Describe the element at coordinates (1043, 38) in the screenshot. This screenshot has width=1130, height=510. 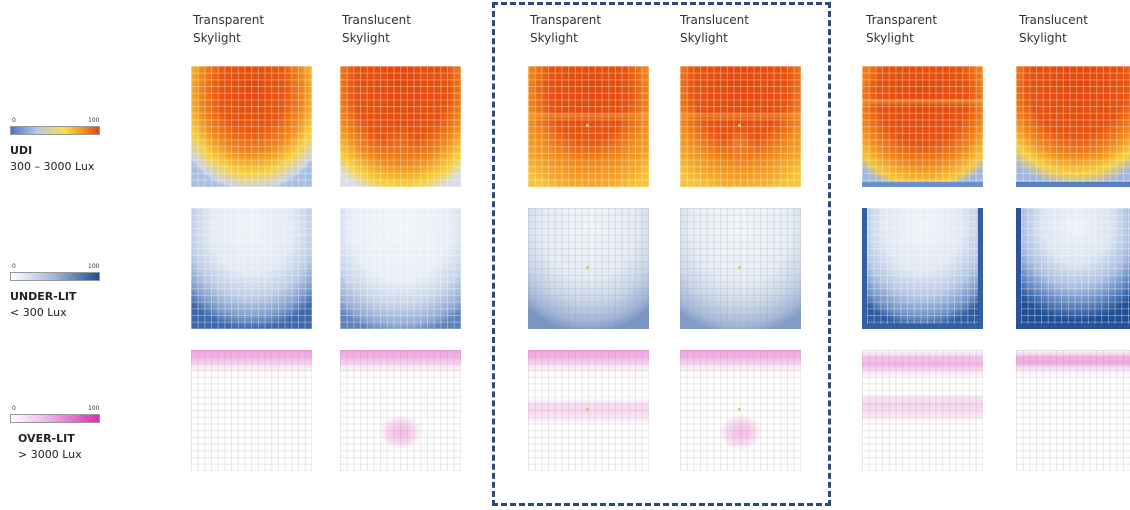
I see `column-label-6-line2: Skylight` at that location.